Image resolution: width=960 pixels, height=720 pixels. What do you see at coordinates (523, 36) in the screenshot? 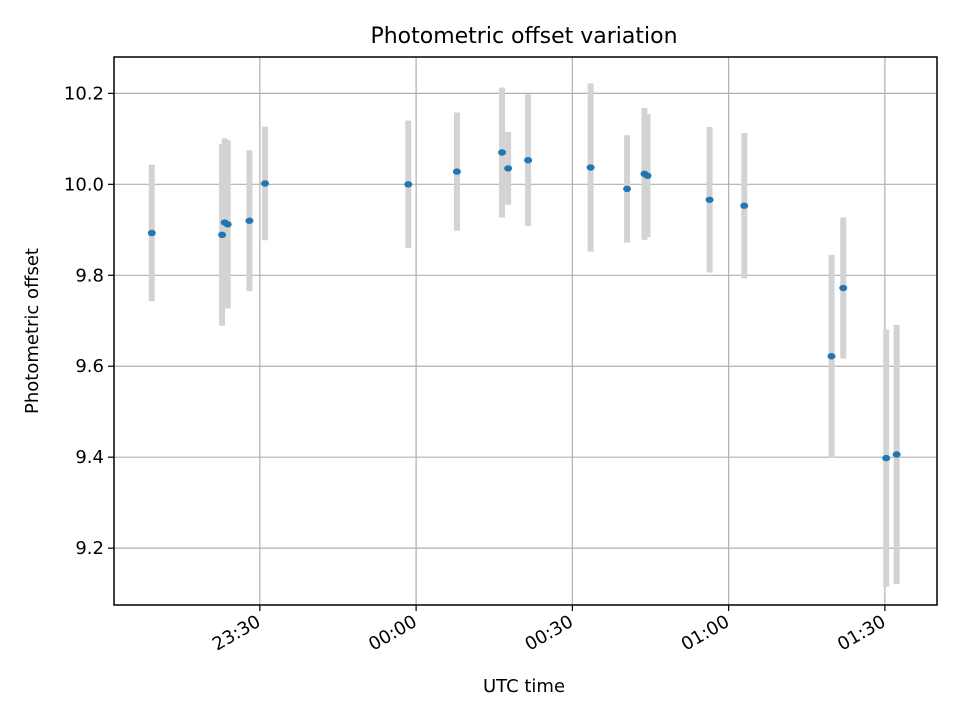
I see `chart-title: Photometric offset variation` at bounding box center [523, 36].